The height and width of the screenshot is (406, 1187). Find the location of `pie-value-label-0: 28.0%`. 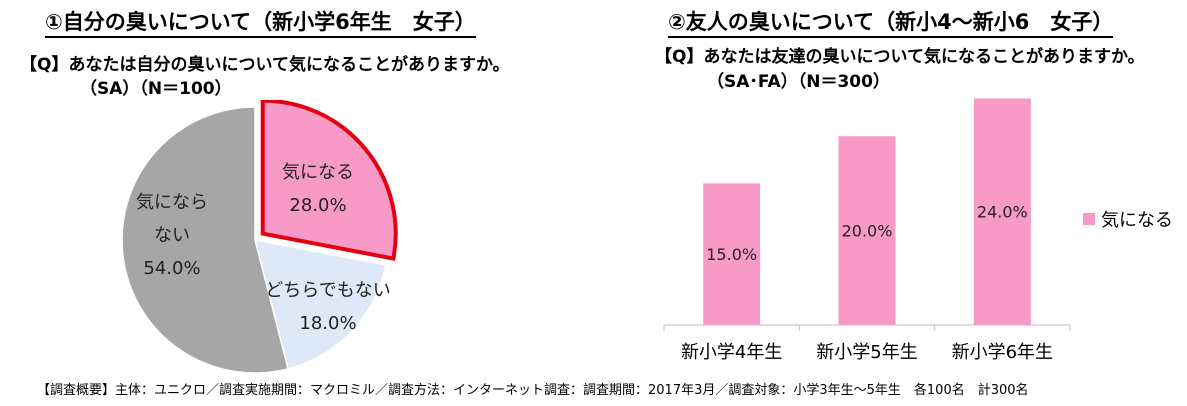

pie-value-label-0: 28.0% is located at coordinates (317, 205).